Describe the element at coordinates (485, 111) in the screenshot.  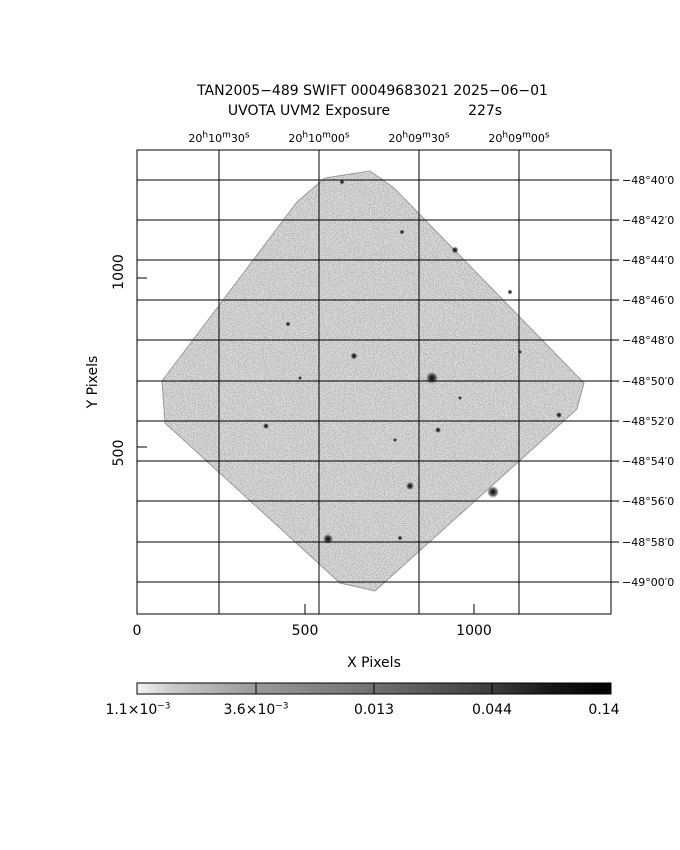
I see `exposure-time: 227s` at that location.